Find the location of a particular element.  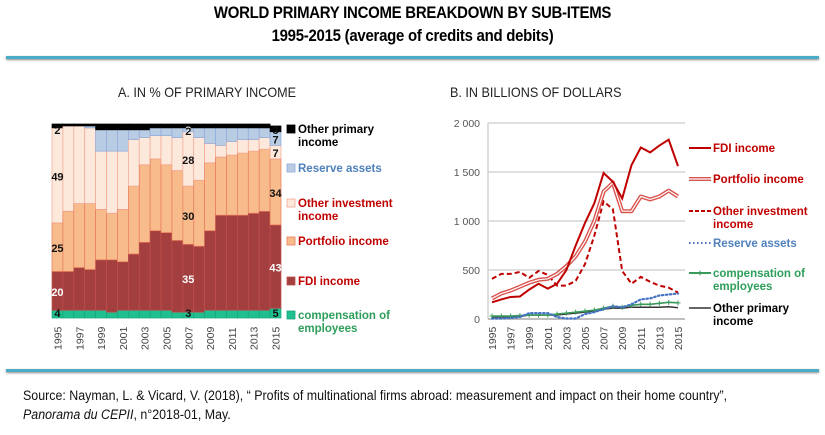

bar-other-primary-income-2015 is located at coordinates (275, 129).